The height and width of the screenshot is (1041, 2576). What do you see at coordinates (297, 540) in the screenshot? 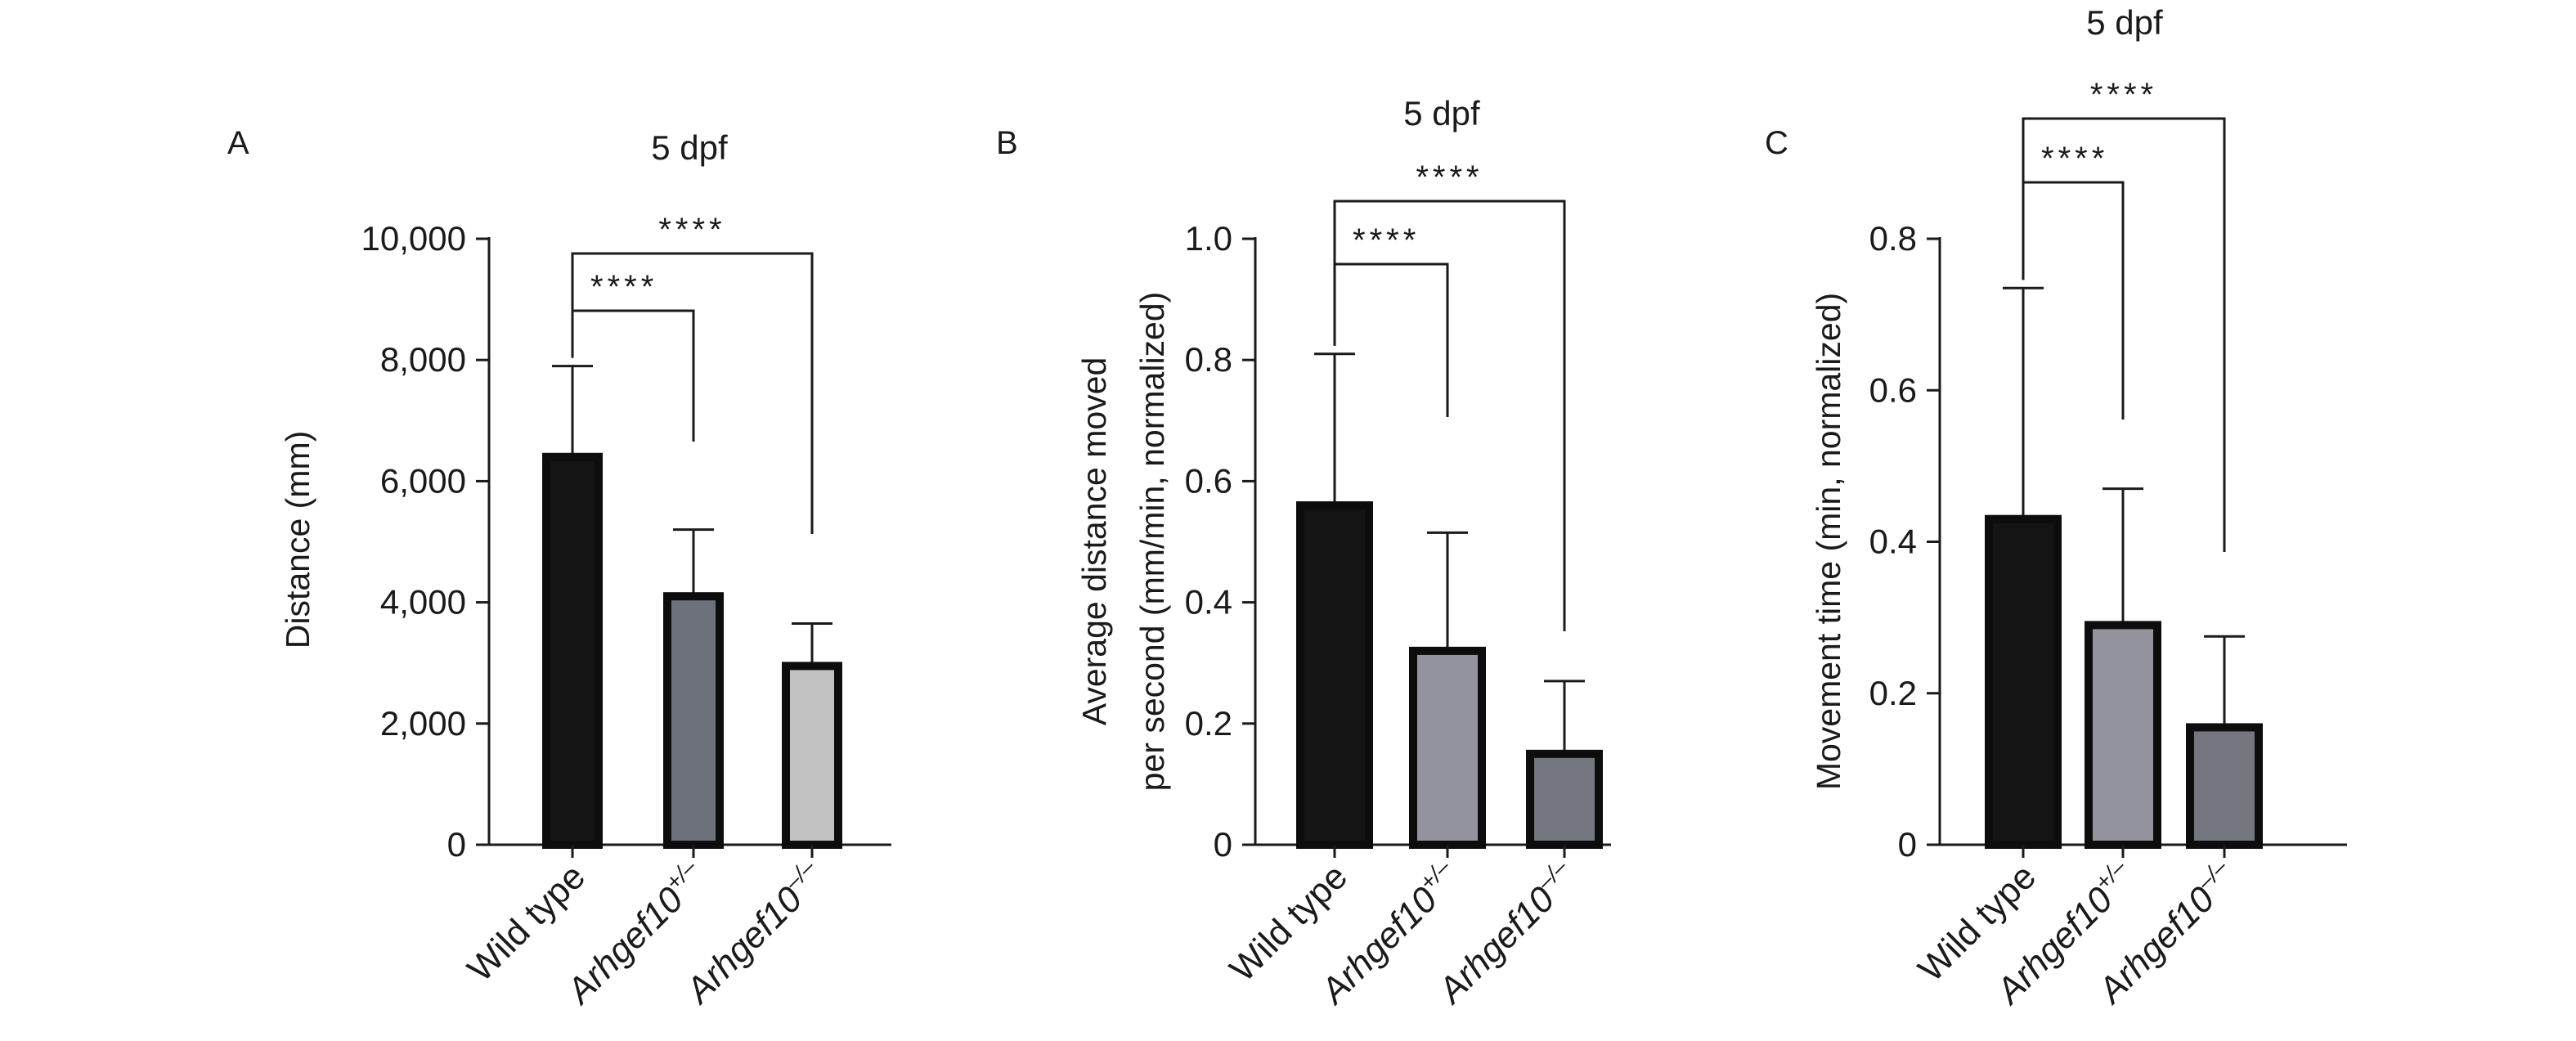
I see `y-axis-label: Distance (mm)` at bounding box center [297, 540].